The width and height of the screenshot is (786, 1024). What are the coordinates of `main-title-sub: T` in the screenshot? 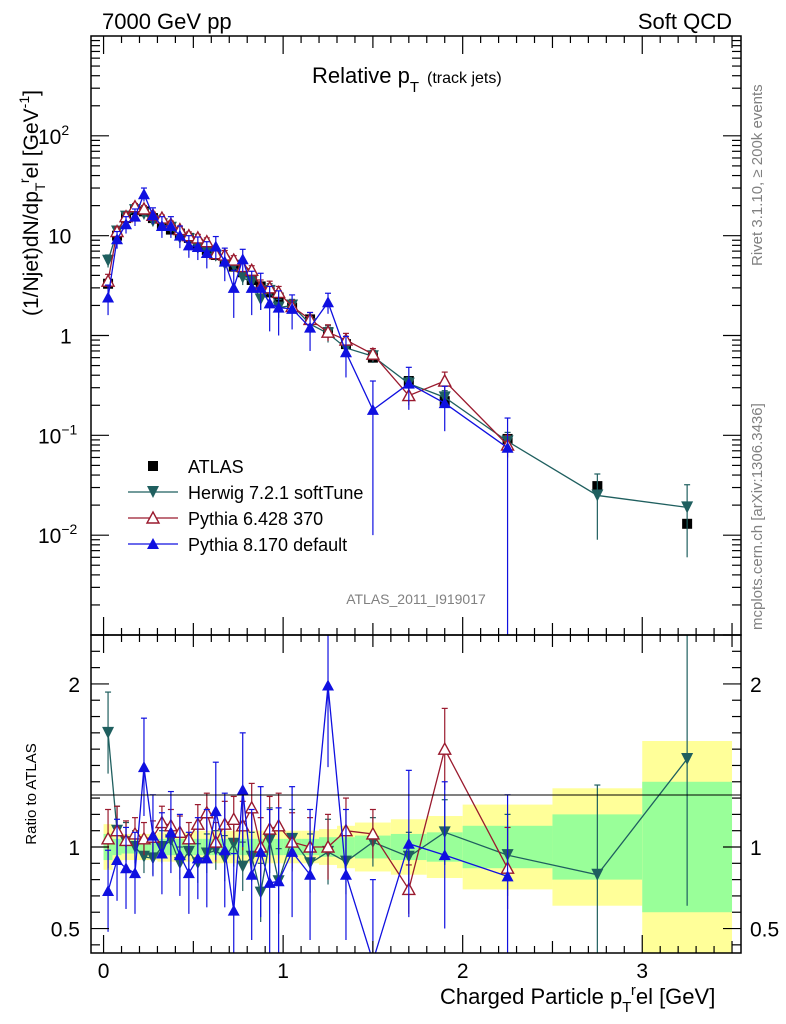 It's located at (414, 87).